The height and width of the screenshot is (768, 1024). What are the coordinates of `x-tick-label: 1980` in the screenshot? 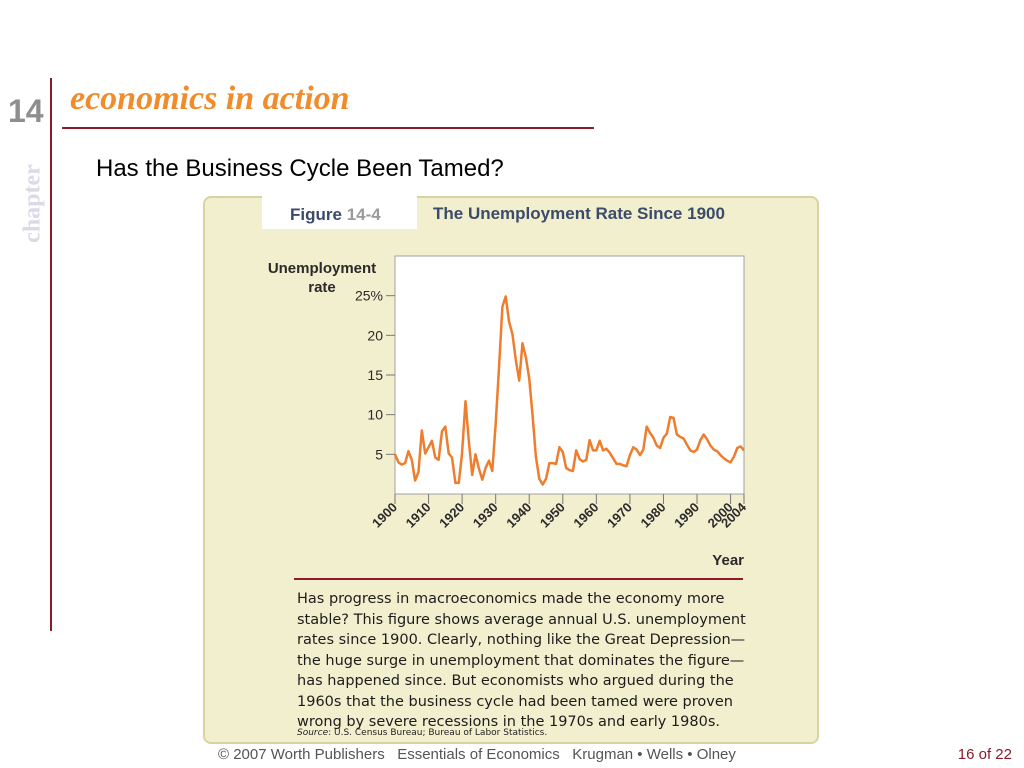 It's located at (653, 515).